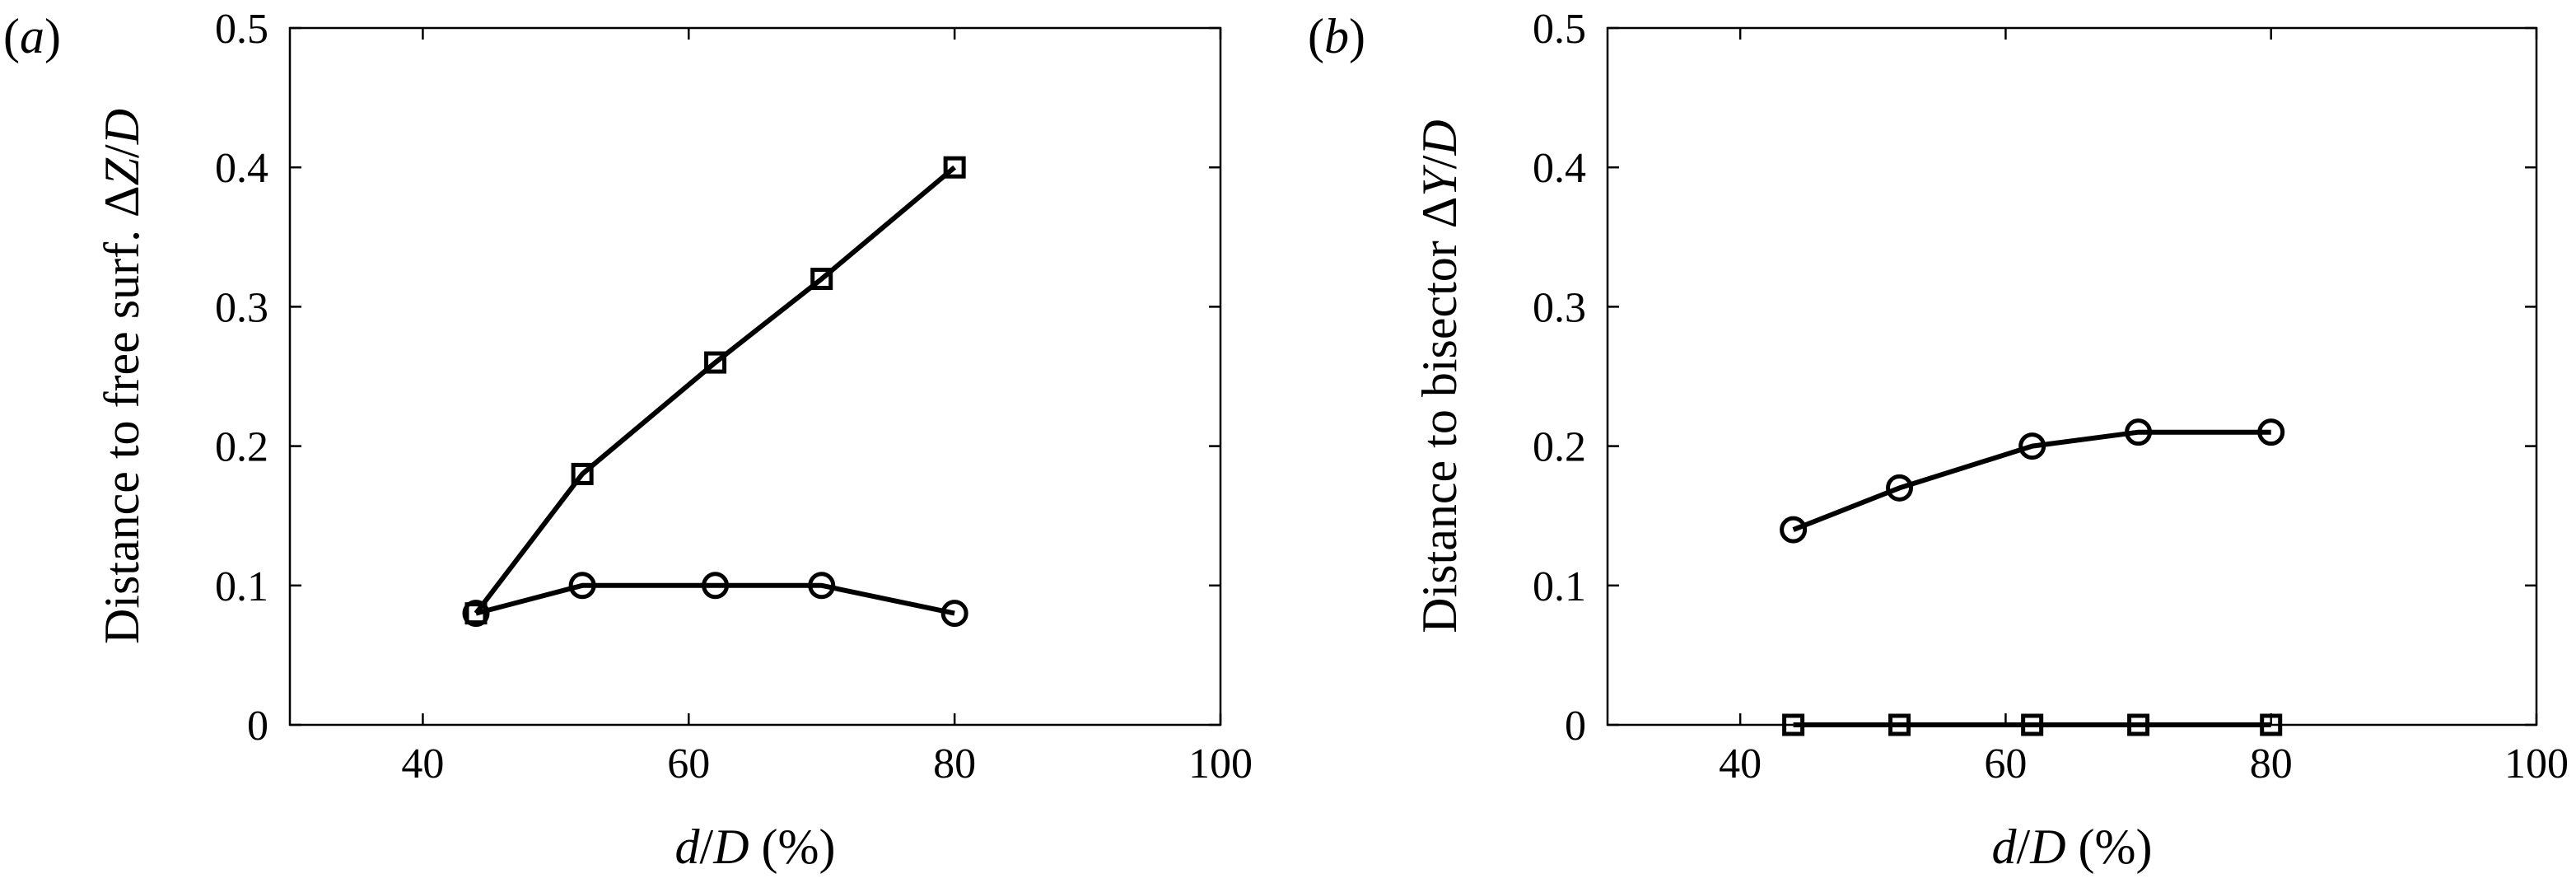 The image size is (2576, 883). Describe the element at coordinates (122, 376) in the screenshot. I see `y-axis-label: Distance to free surf. ΔZ/D` at that location.